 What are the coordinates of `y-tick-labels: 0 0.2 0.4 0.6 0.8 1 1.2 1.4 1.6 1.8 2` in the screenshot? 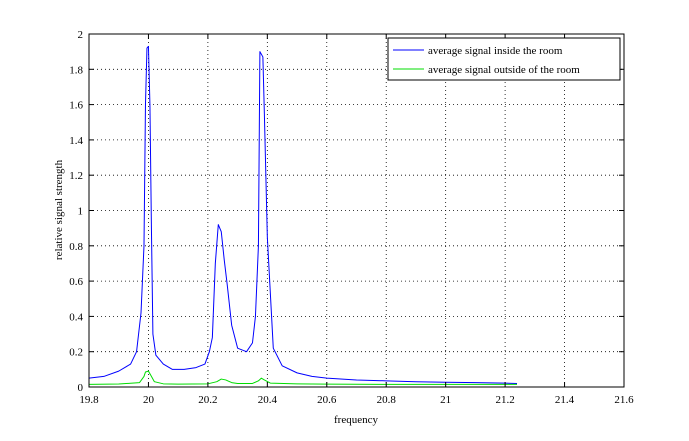 It's located at (76, 211).